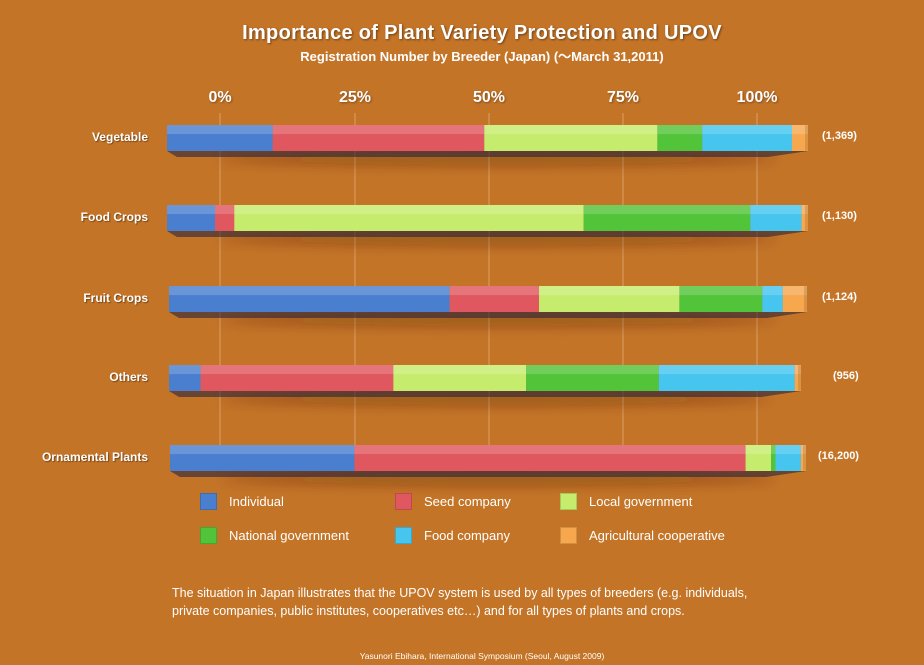  Describe the element at coordinates (758, 450) in the screenshot. I see `bar-highlight-ornamental-plants-local-government` at that location.